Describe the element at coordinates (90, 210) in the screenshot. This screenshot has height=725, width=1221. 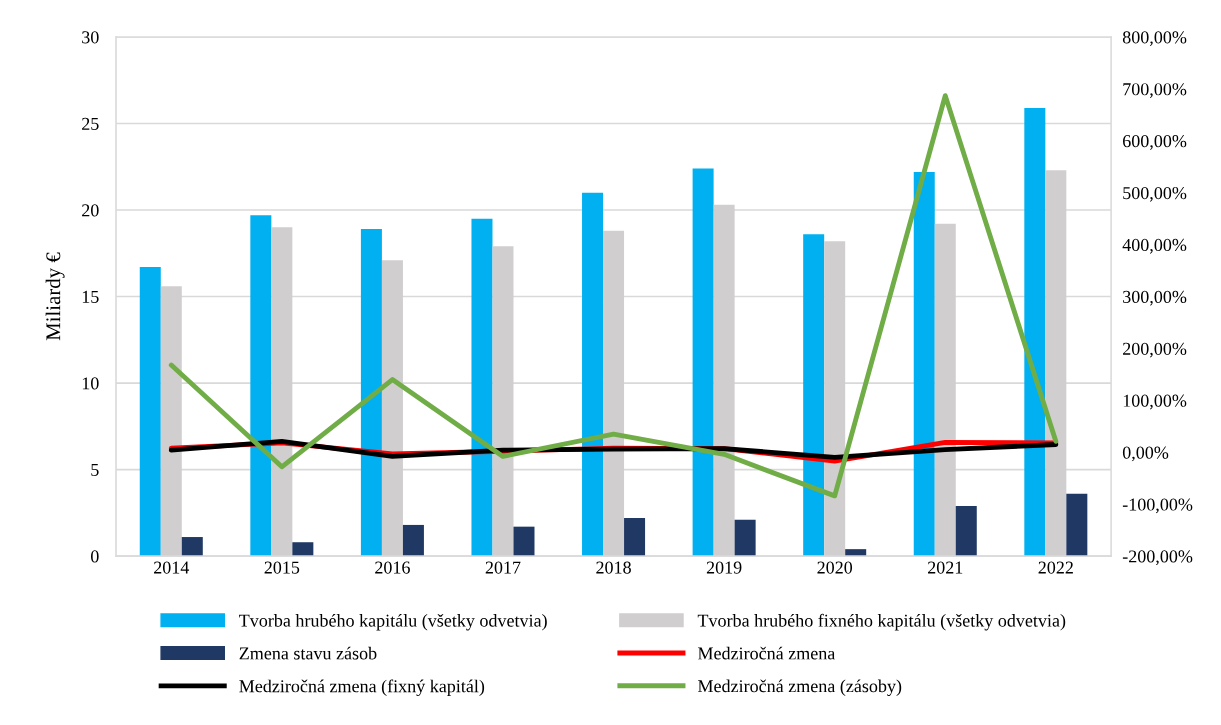
I see `y-tick-label: 20` at that location.